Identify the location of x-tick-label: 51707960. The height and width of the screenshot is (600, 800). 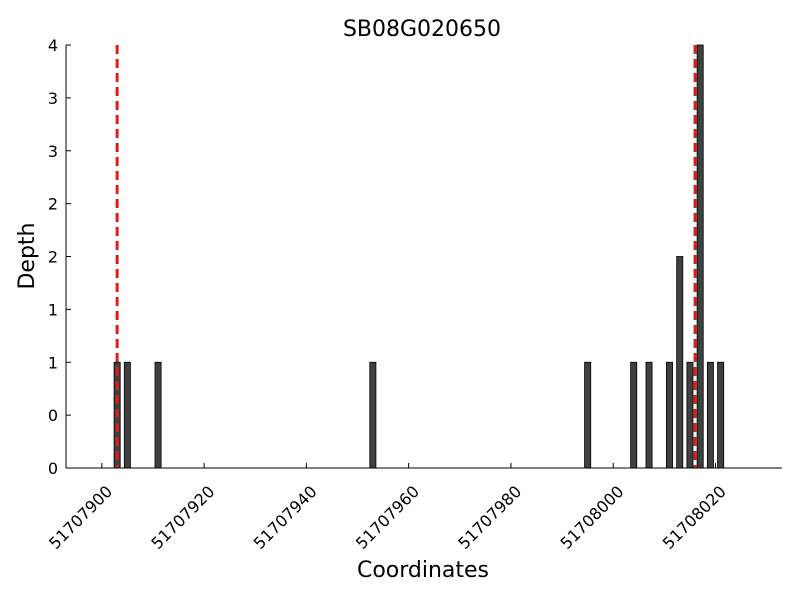
(387, 517).